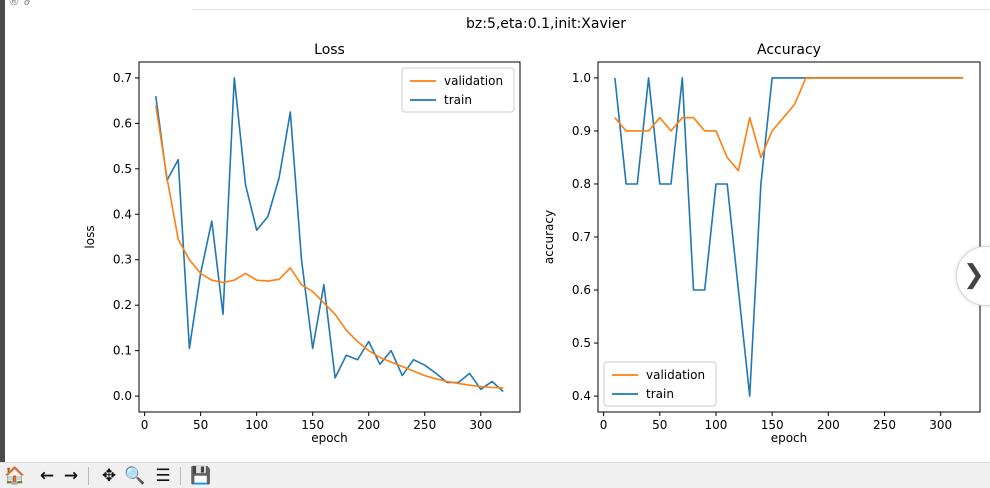 The height and width of the screenshot is (488, 990). What do you see at coordinates (458, 100) in the screenshot?
I see `loss-legend-label-train: train` at bounding box center [458, 100].